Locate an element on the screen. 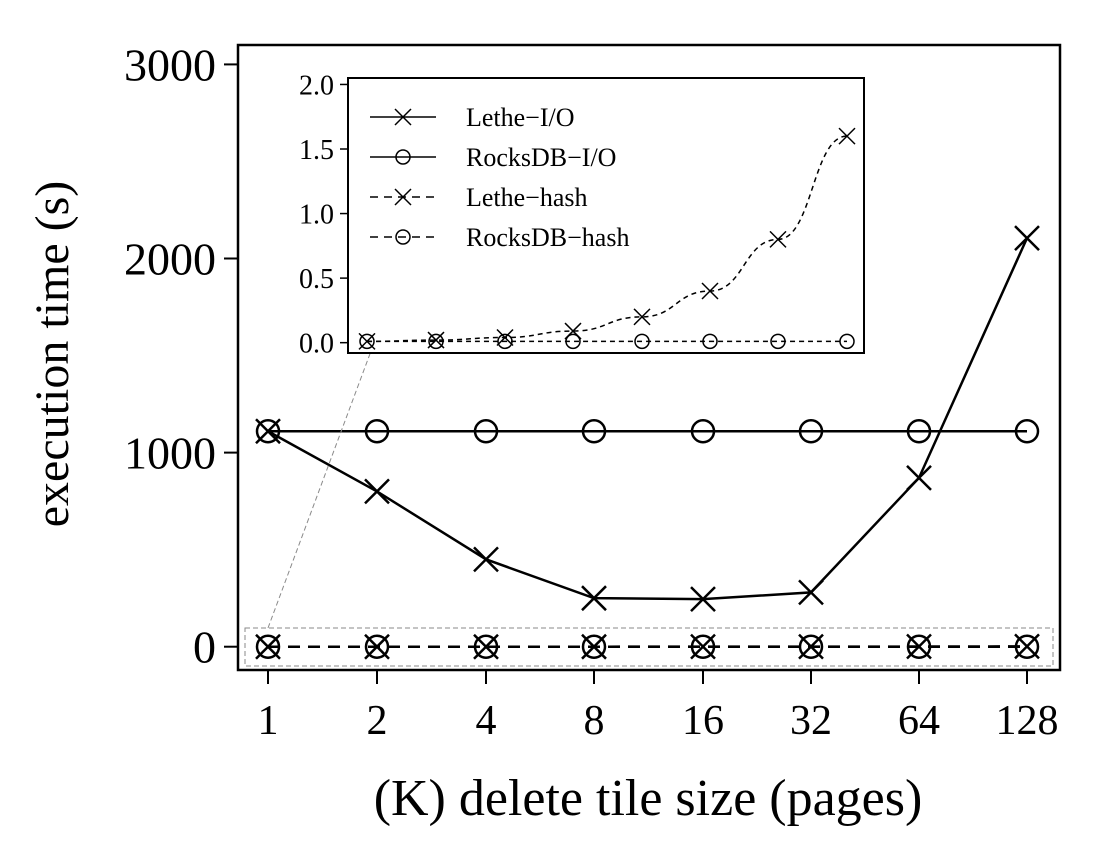  y-axis-label: execution time (s) is located at coordinates (52, 354).